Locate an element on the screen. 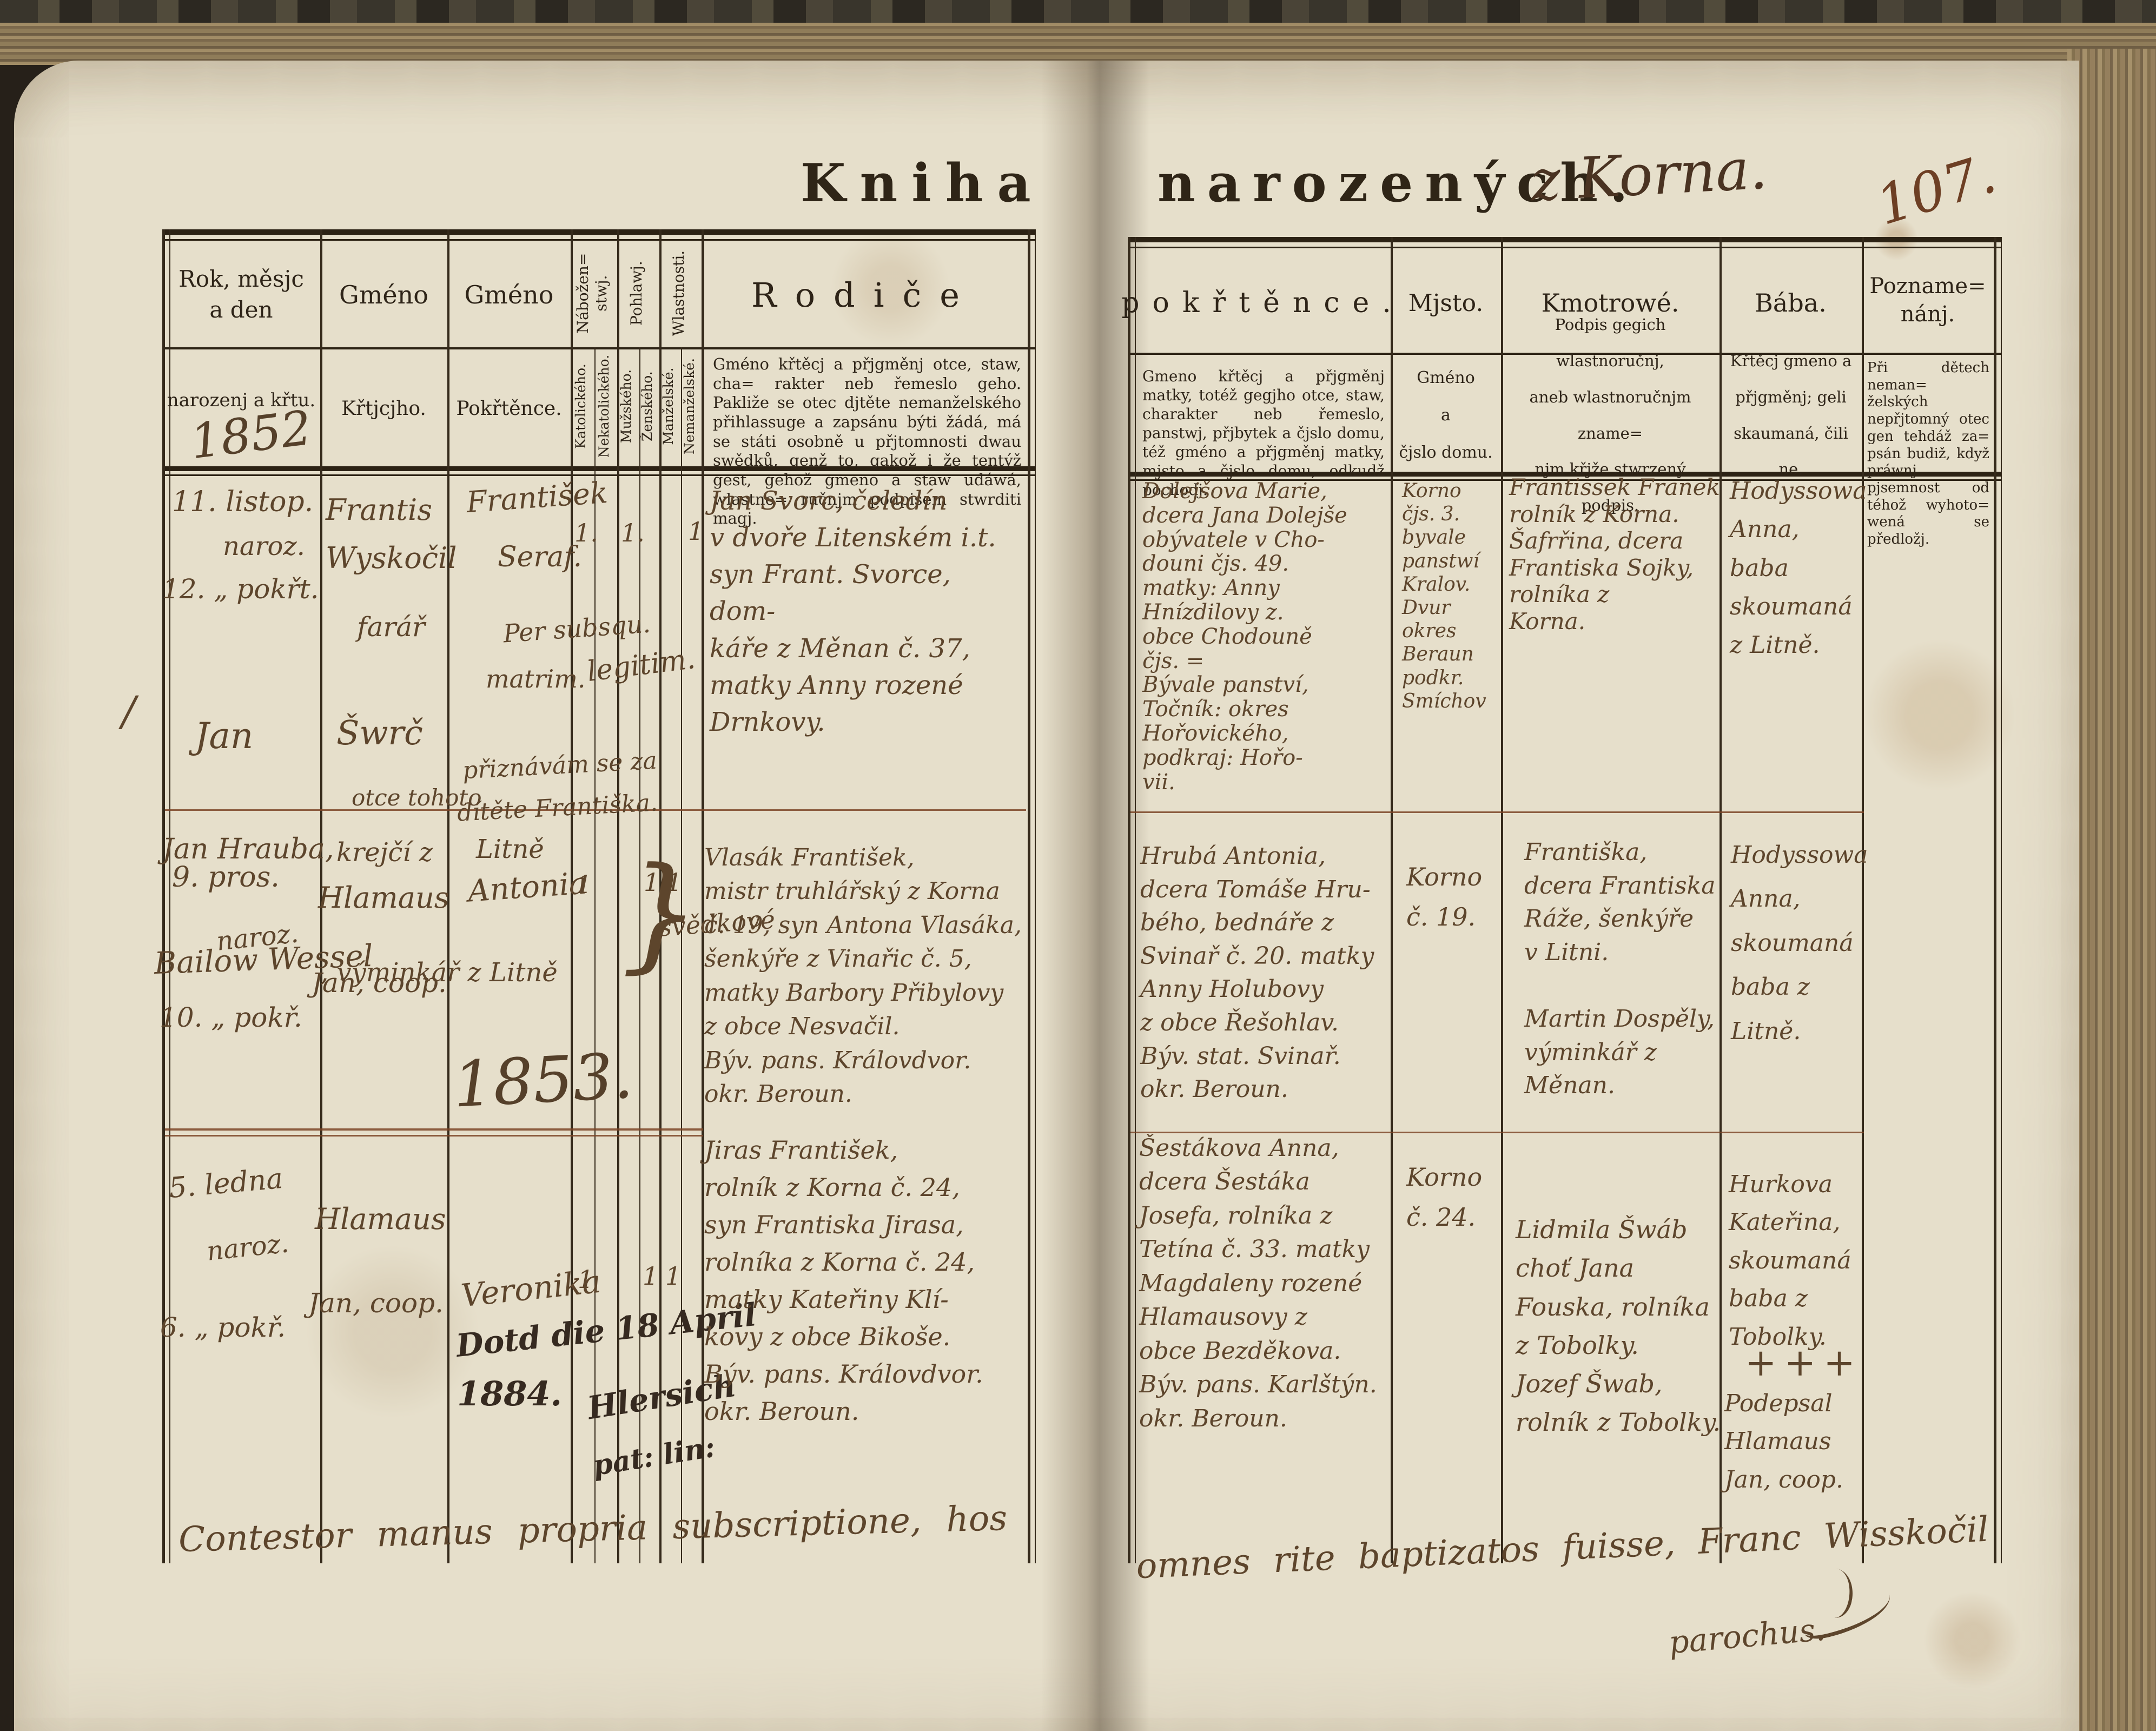 The height and width of the screenshot is (1731, 2156). entry1-margin-mark: ∕ is located at coordinates (129, 711).